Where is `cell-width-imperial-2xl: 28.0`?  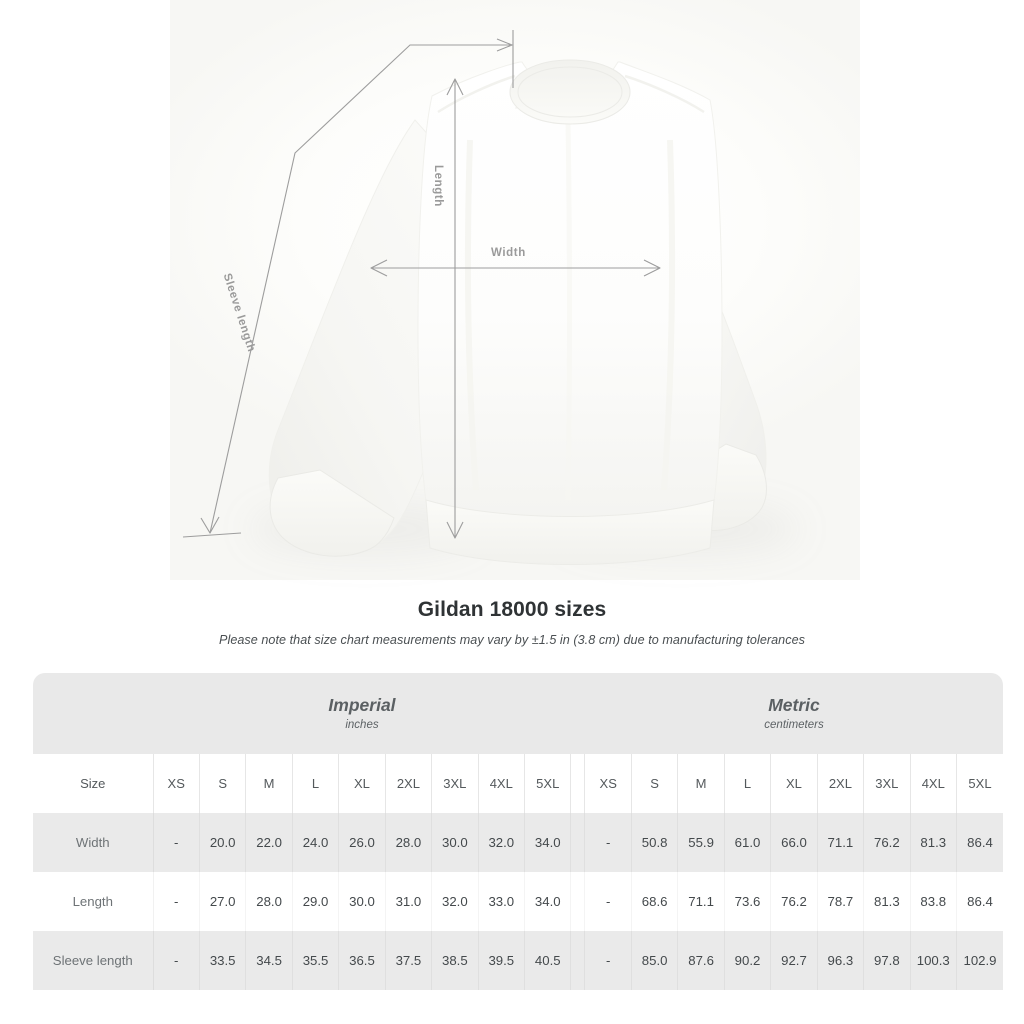 cell-width-imperial-2xl: 28.0 is located at coordinates (409, 842).